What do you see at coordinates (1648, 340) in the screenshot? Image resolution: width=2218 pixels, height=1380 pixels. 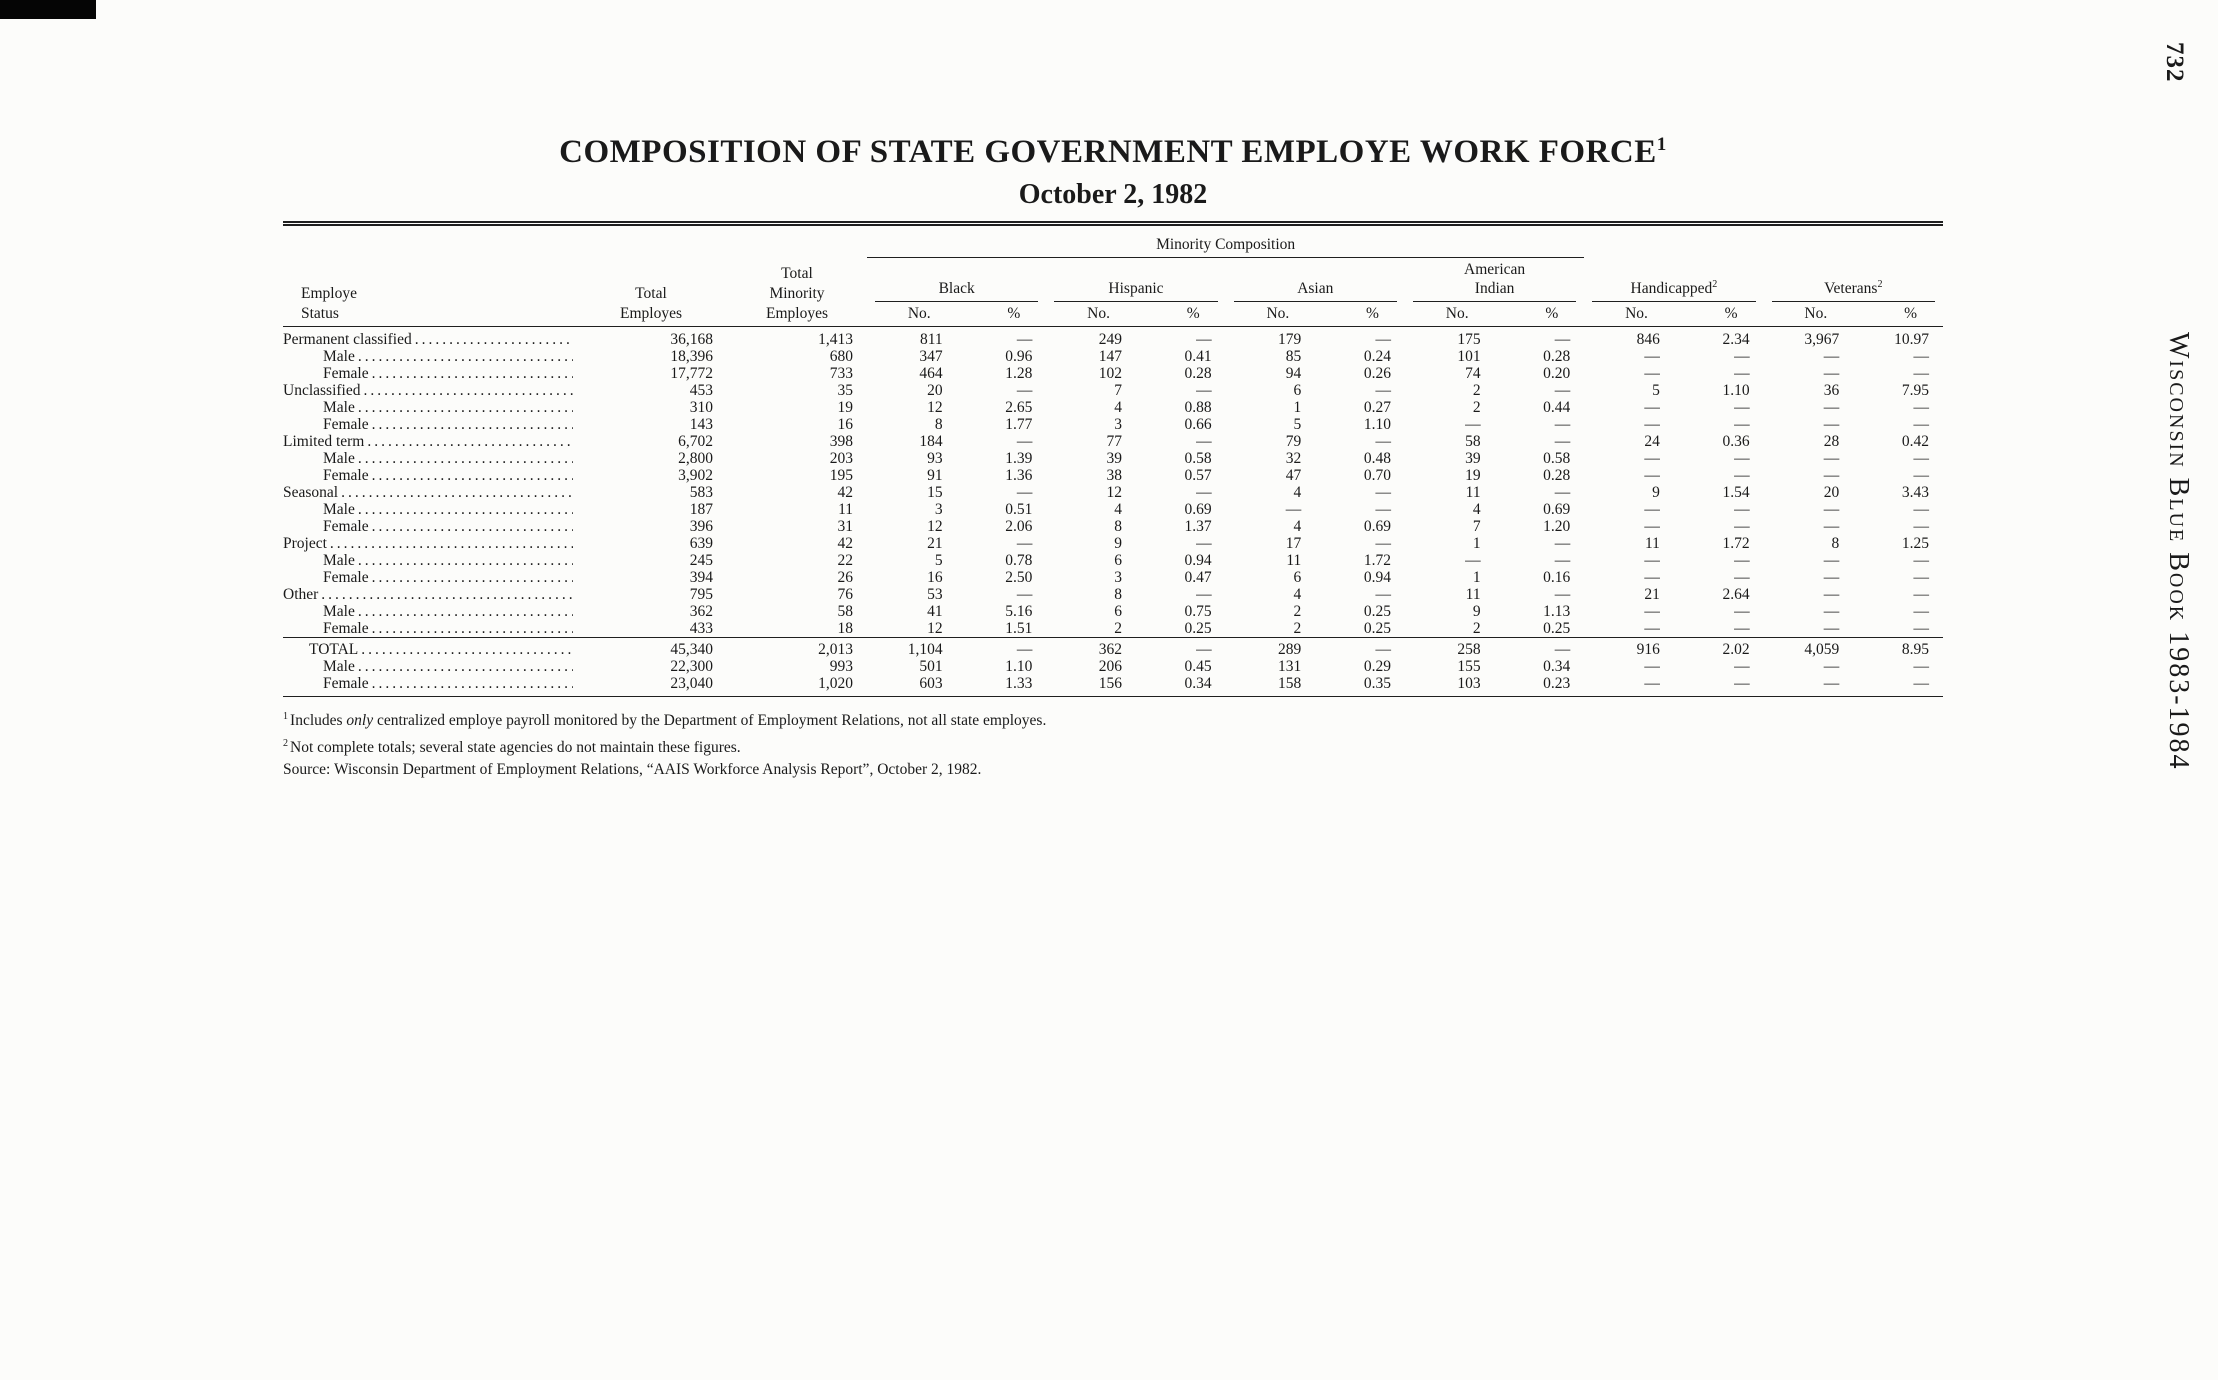 I see `cell-value: 846` at bounding box center [1648, 340].